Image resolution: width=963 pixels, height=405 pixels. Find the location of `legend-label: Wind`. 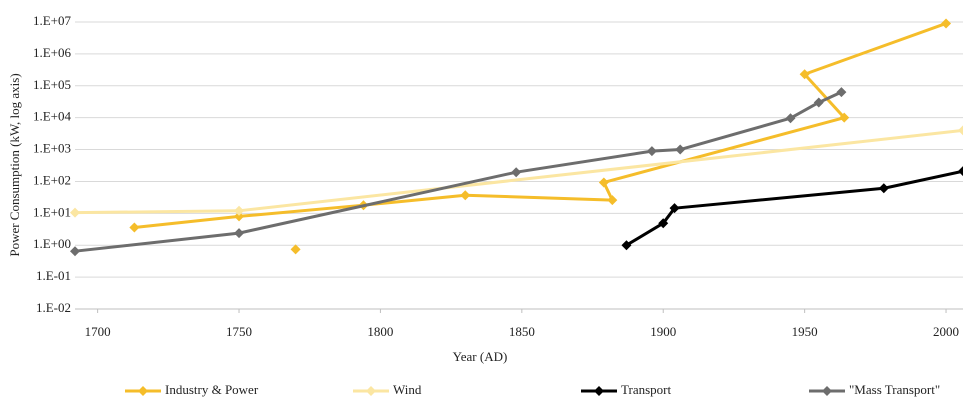

legend-label: Wind is located at coordinates (407, 389).